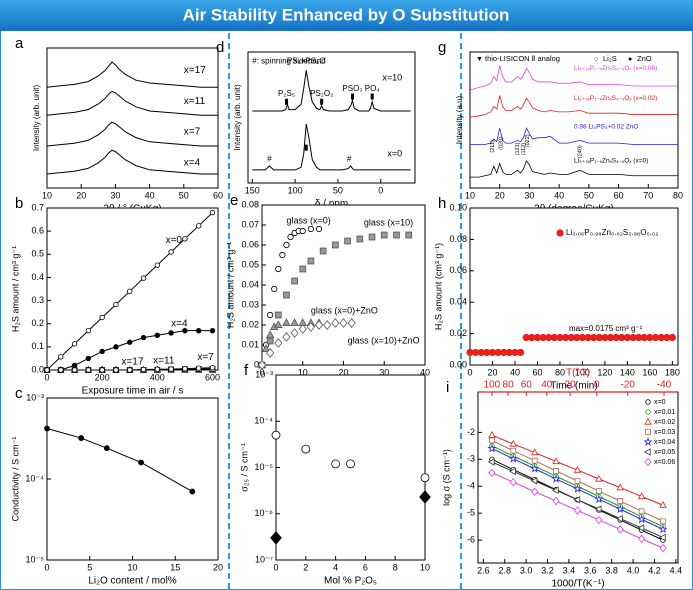 Image resolution: width=693 pixels, height=590 pixels. Describe the element at coordinates (664, 462) in the screenshot. I see `legend-label: x=0.06` at that location.